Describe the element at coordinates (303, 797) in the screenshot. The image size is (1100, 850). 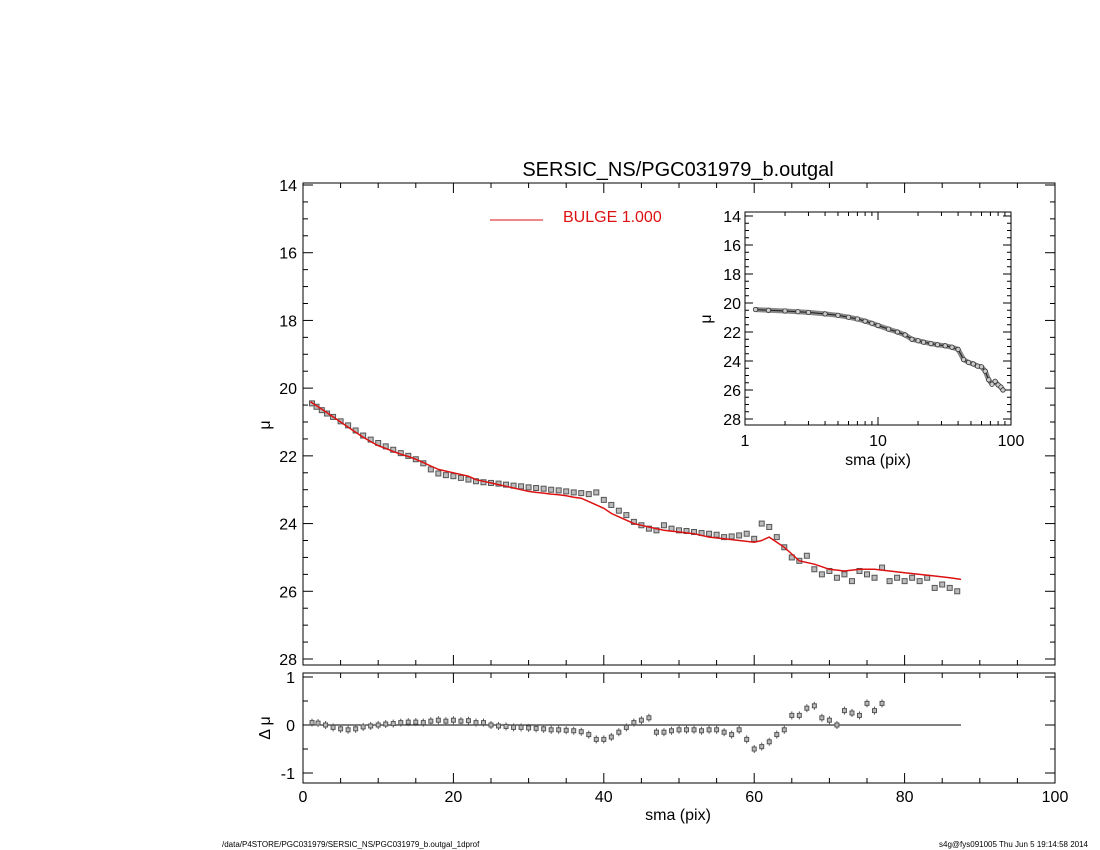
I see `x-tick-label: 0` at that location.